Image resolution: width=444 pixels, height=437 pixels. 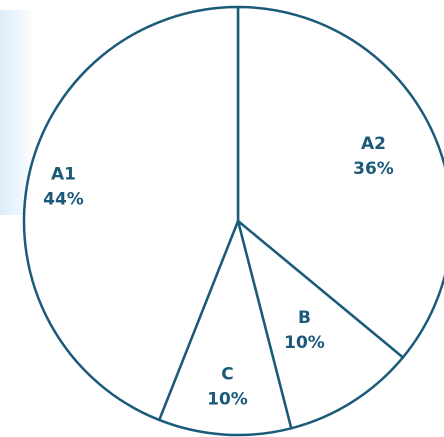 What do you see at coordinates (63, 200) in the screenshot?
I see `slice-value-a1: 44%` at bounding box center [63, 200].